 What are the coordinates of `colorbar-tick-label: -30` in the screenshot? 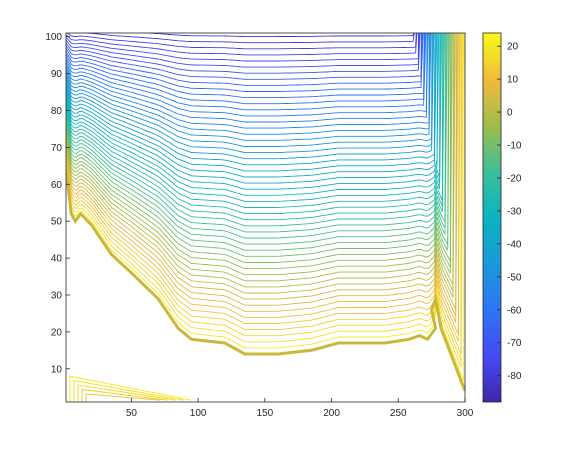 It's located at (514, 211).